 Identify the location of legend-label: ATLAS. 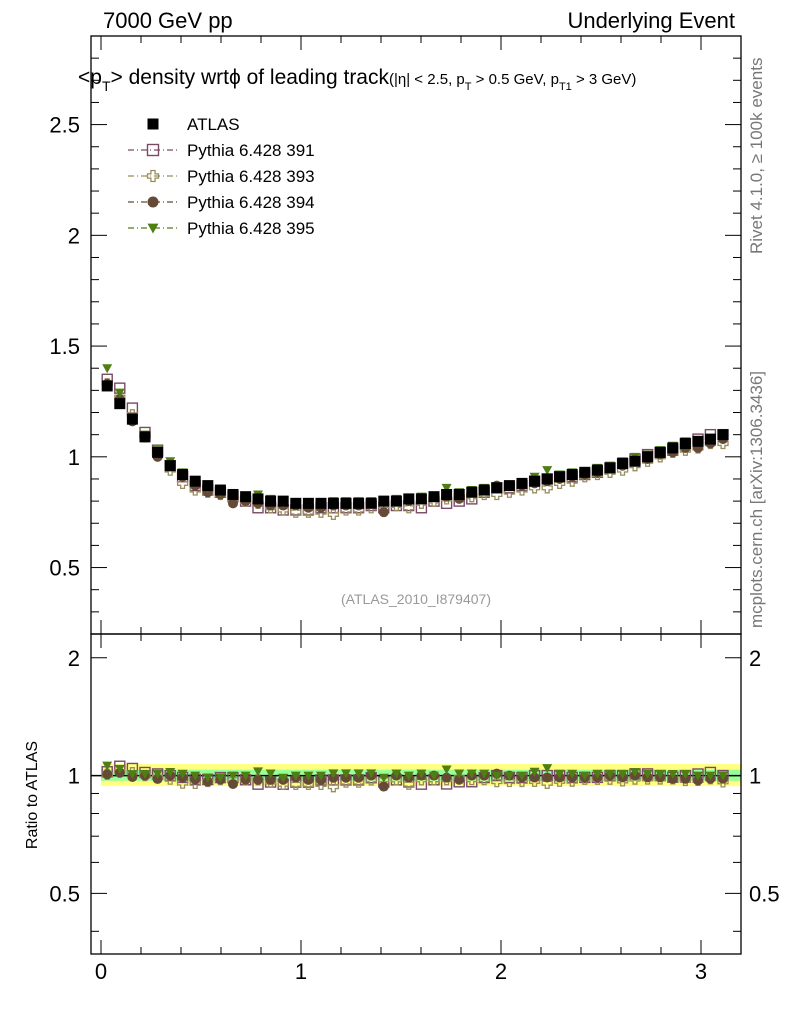
(213, 124).